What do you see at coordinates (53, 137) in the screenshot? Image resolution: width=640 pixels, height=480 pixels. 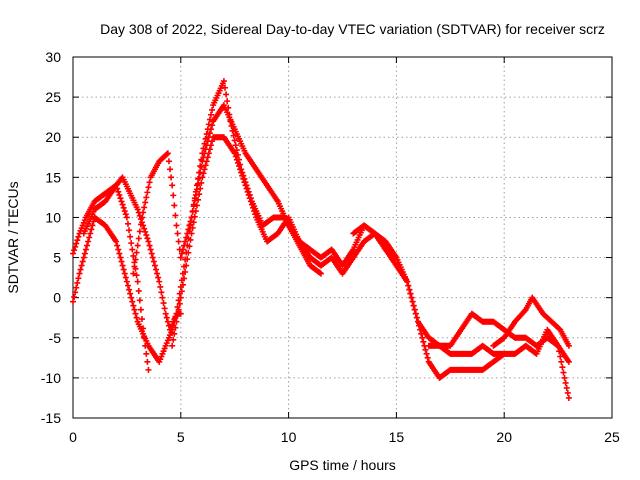 I see `y-tick-label: 20` at bounding box center [53, 137].